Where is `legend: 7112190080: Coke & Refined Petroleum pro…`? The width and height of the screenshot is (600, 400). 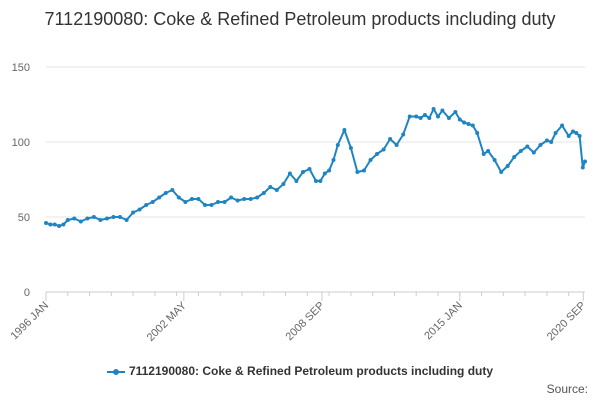 legend: 7112190080: Coke & Refined Petroleum pro… is located at coordinates (300, 371).